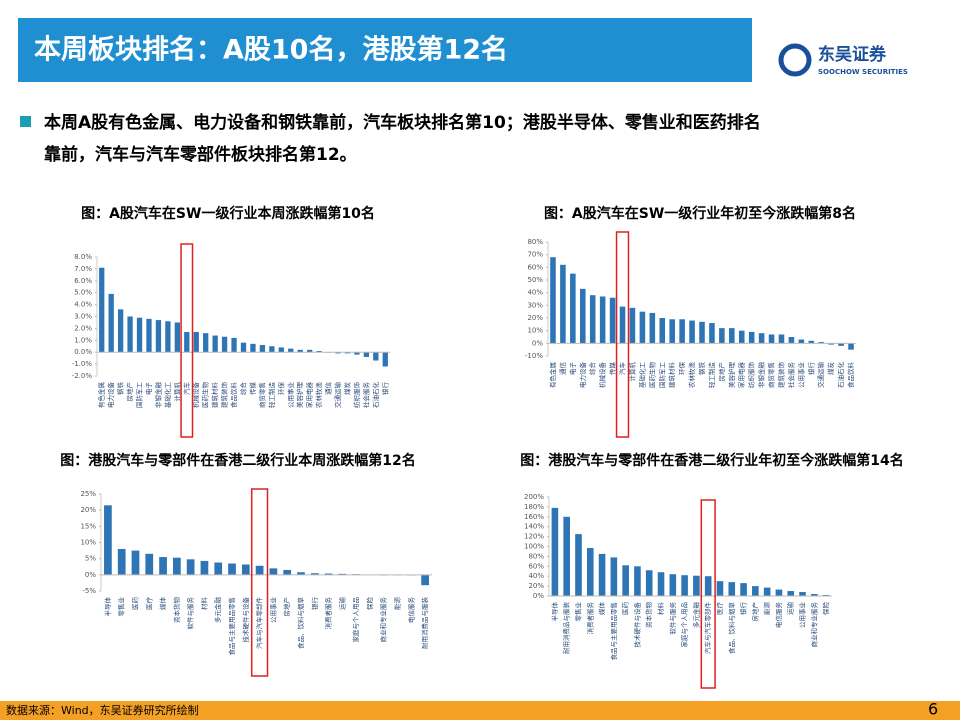  Describe the element at coordinates (120, 389) in the screenshot. I see `x-tick-label: 钢铁` at that location.